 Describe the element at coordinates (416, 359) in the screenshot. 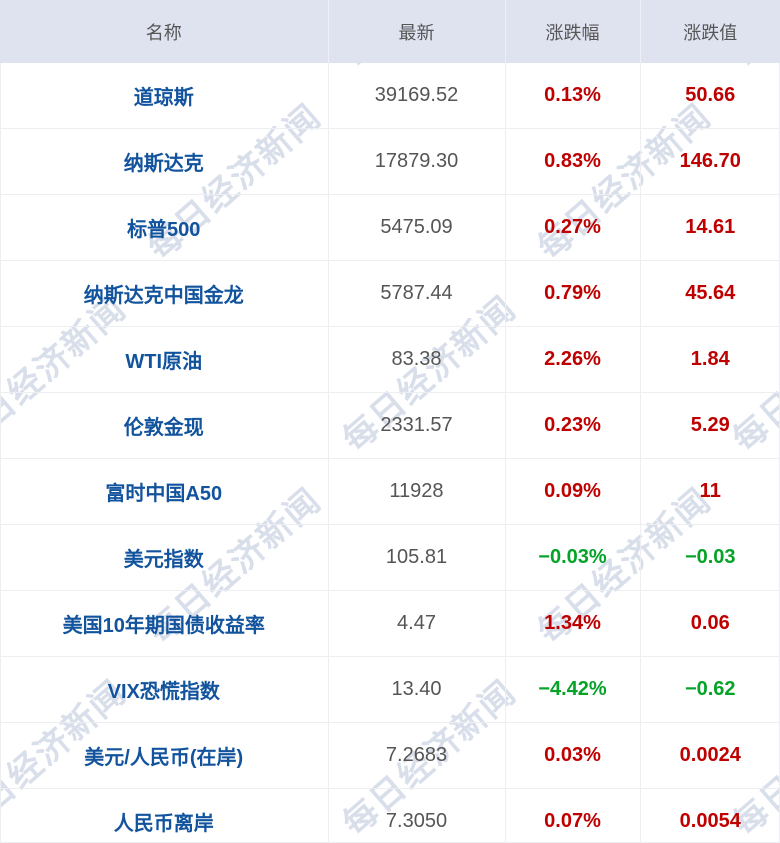

I see `last-price-text: 83.38` at that location.